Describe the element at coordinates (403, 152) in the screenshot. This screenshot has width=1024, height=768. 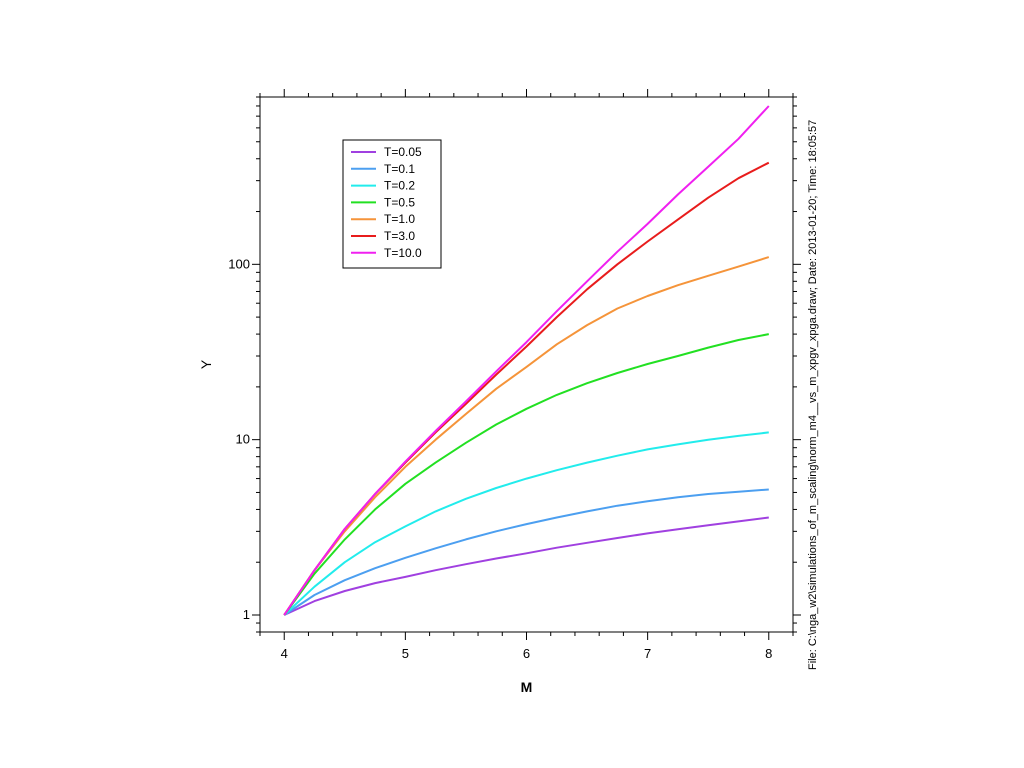
I see `legend-label: T=0.05` at that location.